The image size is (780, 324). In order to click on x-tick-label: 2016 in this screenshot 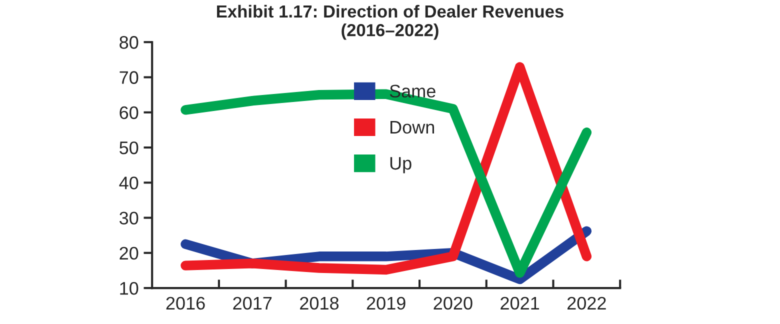, I will do `click(185, 303)`.